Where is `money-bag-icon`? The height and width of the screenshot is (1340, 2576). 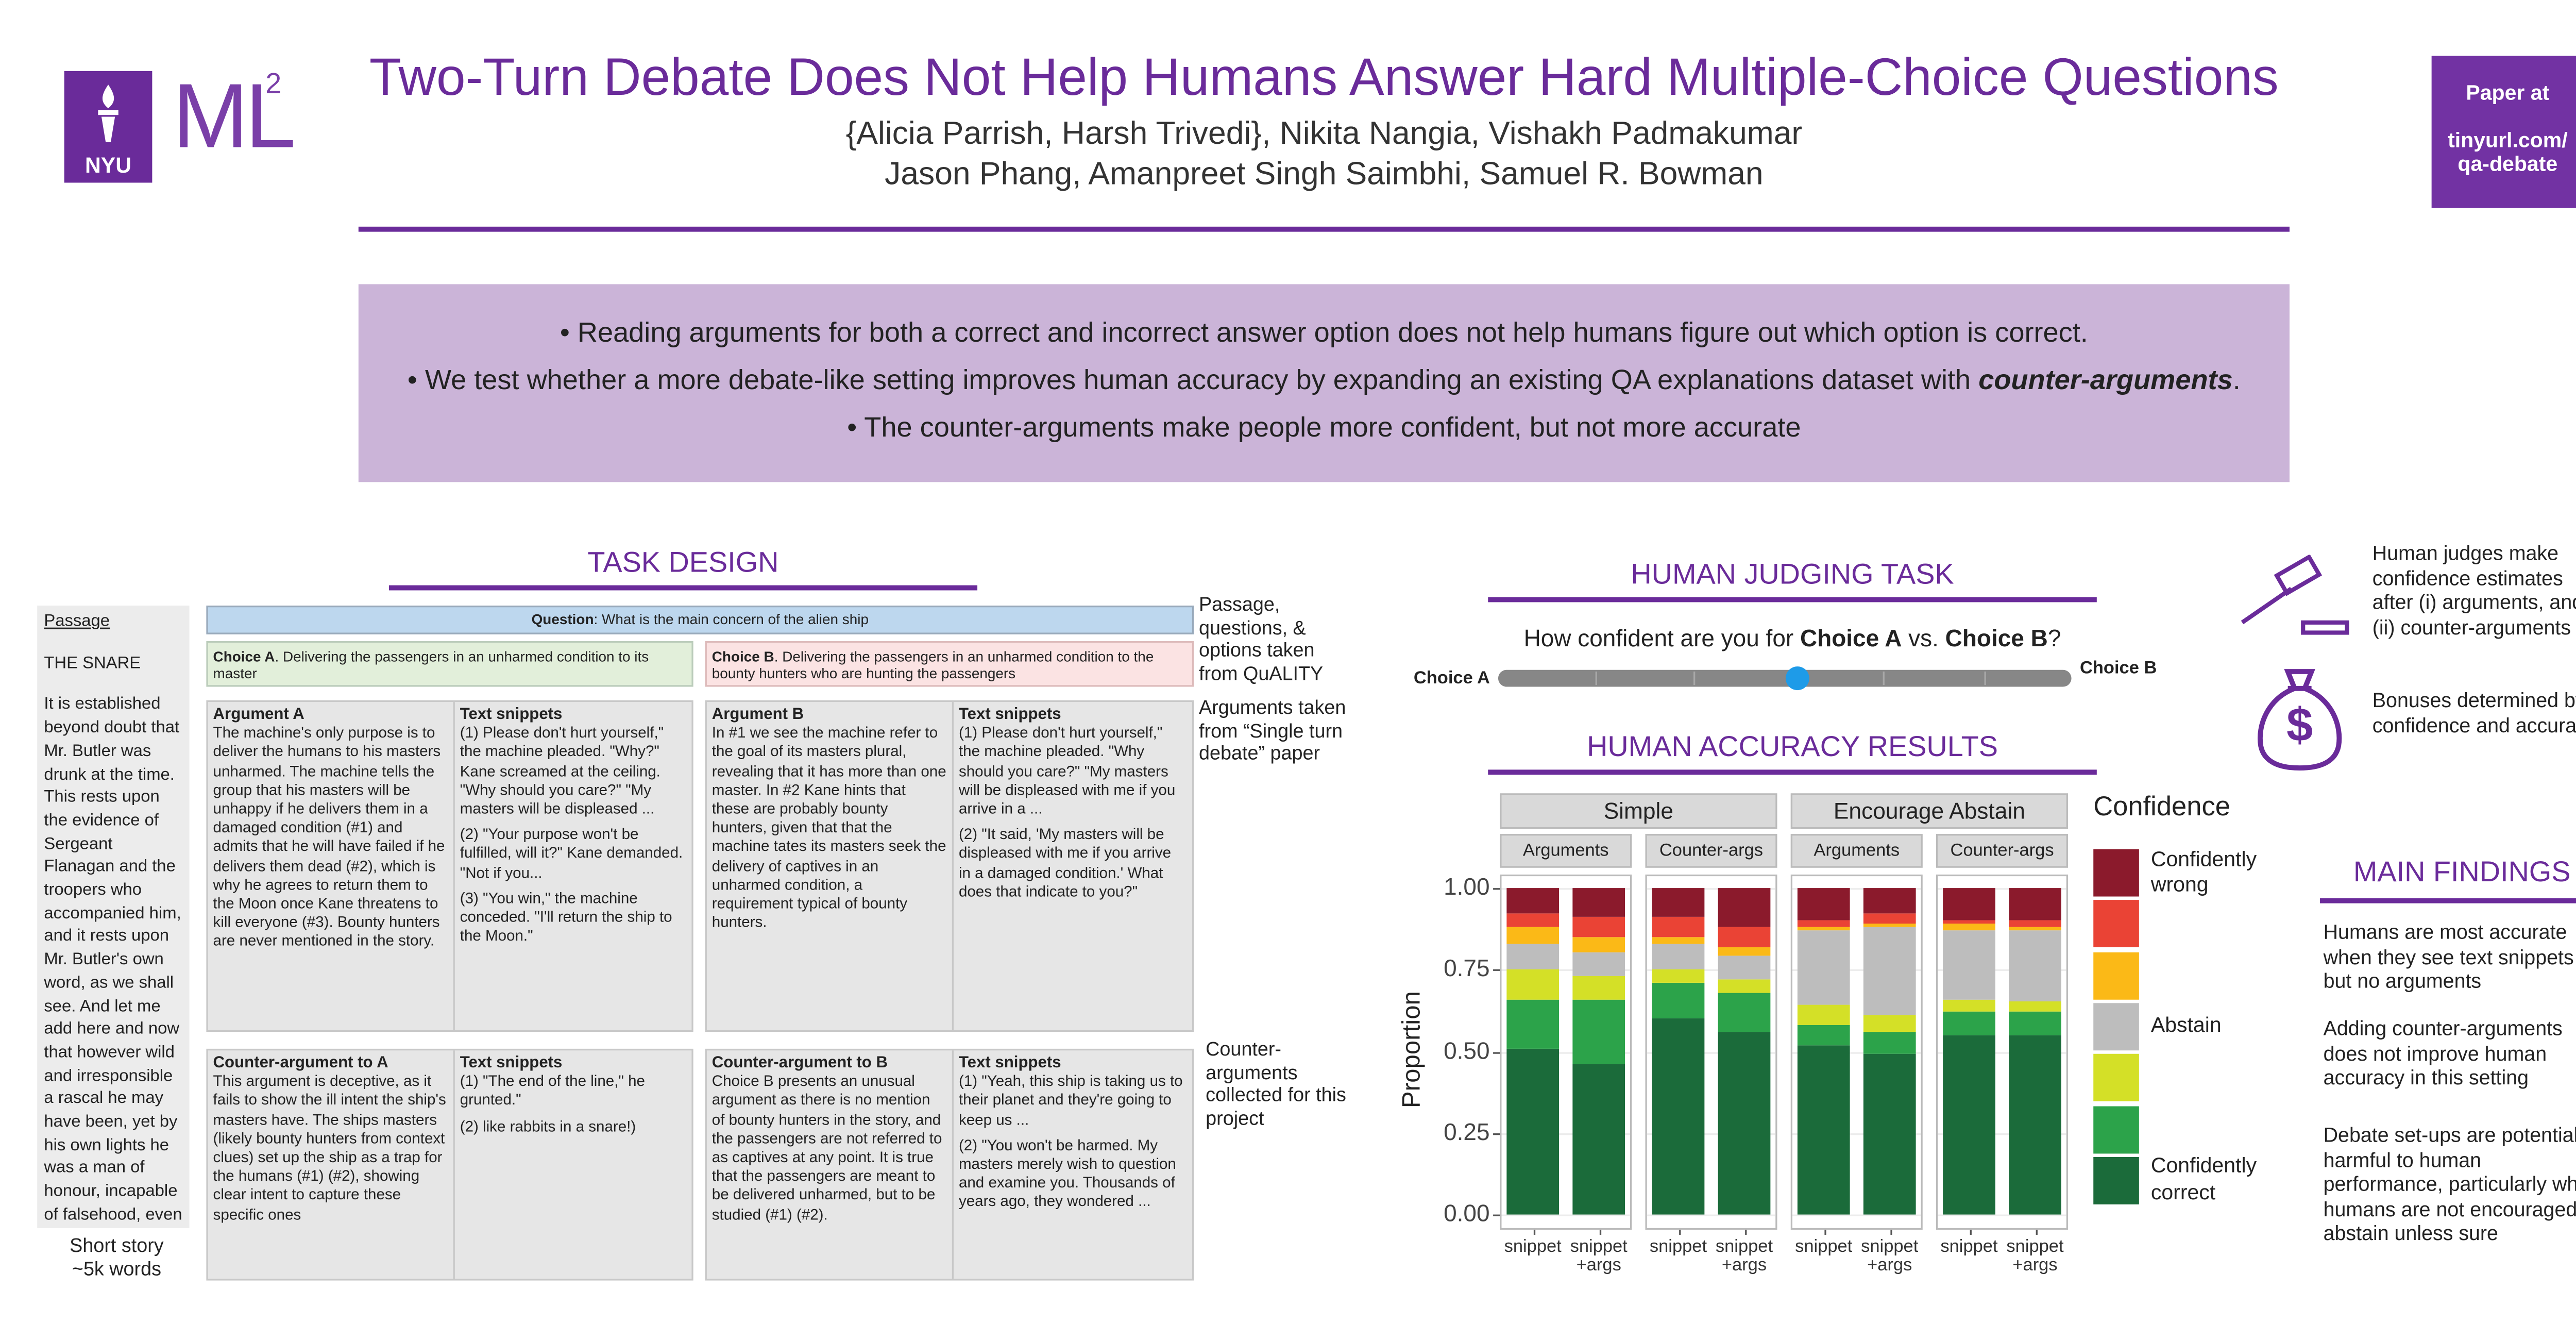
money-bag-icon is located at coordinates (2300, 719).